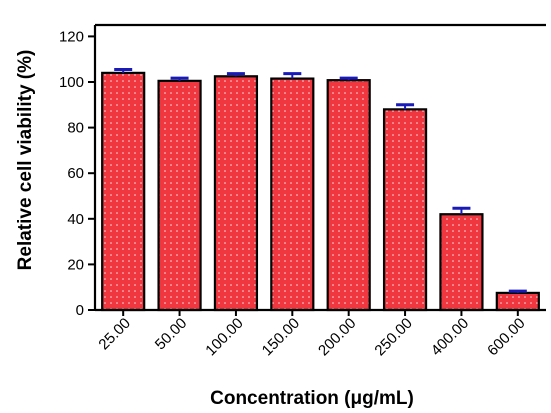 The height and width of the screenshot is (413, 551). Describe the element at coordinates (75, 219) in the screenshot. I see `y-tick-label-40: 40` at that location.